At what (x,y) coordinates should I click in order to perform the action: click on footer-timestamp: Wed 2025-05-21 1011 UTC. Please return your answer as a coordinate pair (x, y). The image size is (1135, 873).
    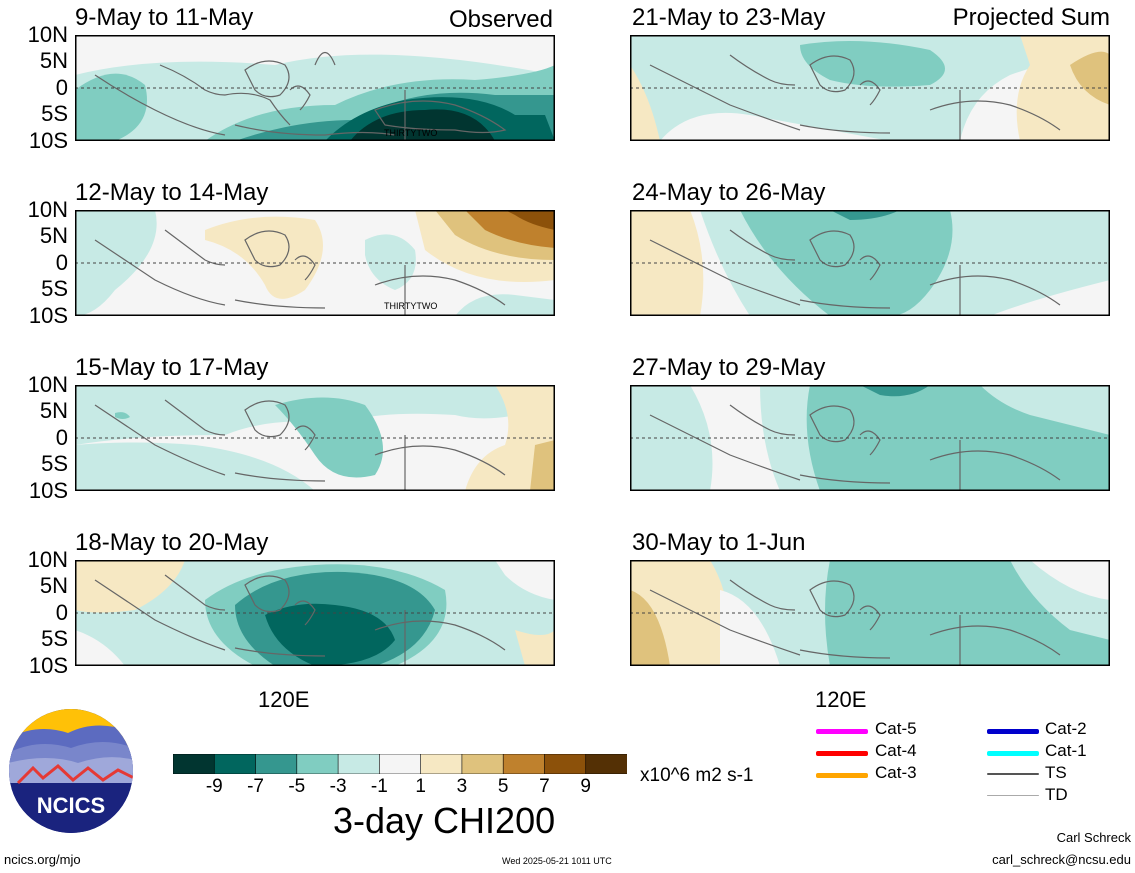
    Looking at the image, I should click on (557, 861).